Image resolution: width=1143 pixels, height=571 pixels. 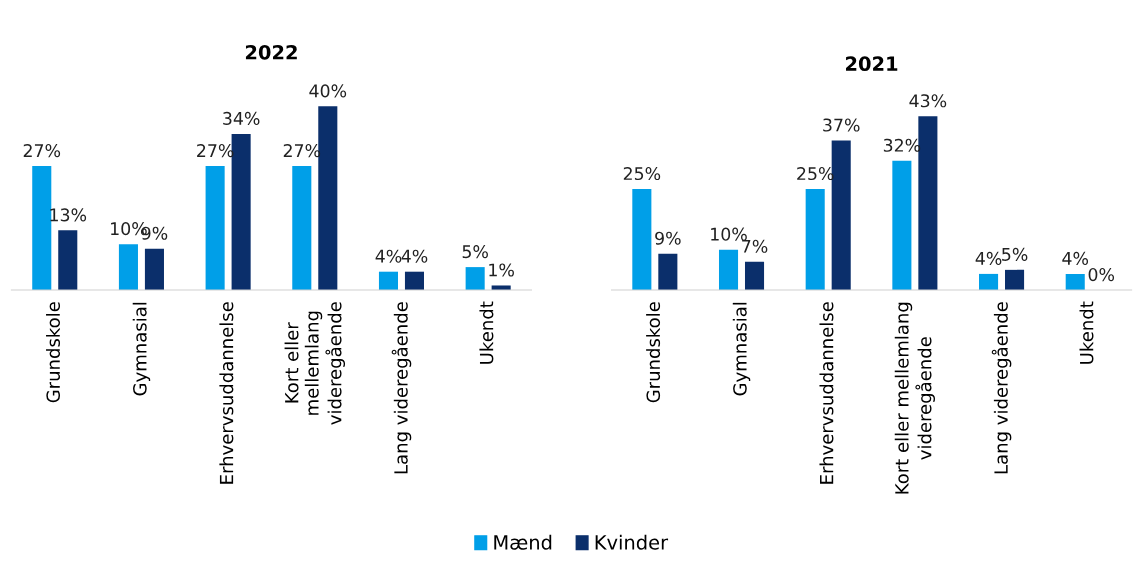 What do you see at coordinates (928, 101) in the screenshot?
I see `data-label: 43%` at bounding box center [928, 101].